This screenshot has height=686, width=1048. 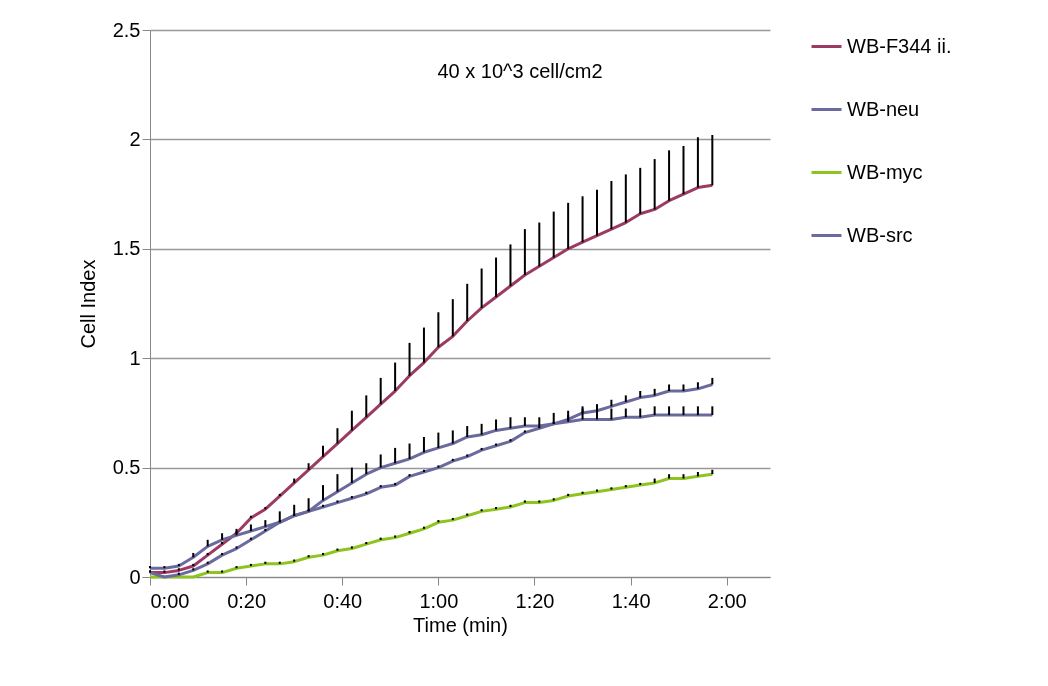 I want to click on y-tick-label: 2.5, so click(x=126, y=29).